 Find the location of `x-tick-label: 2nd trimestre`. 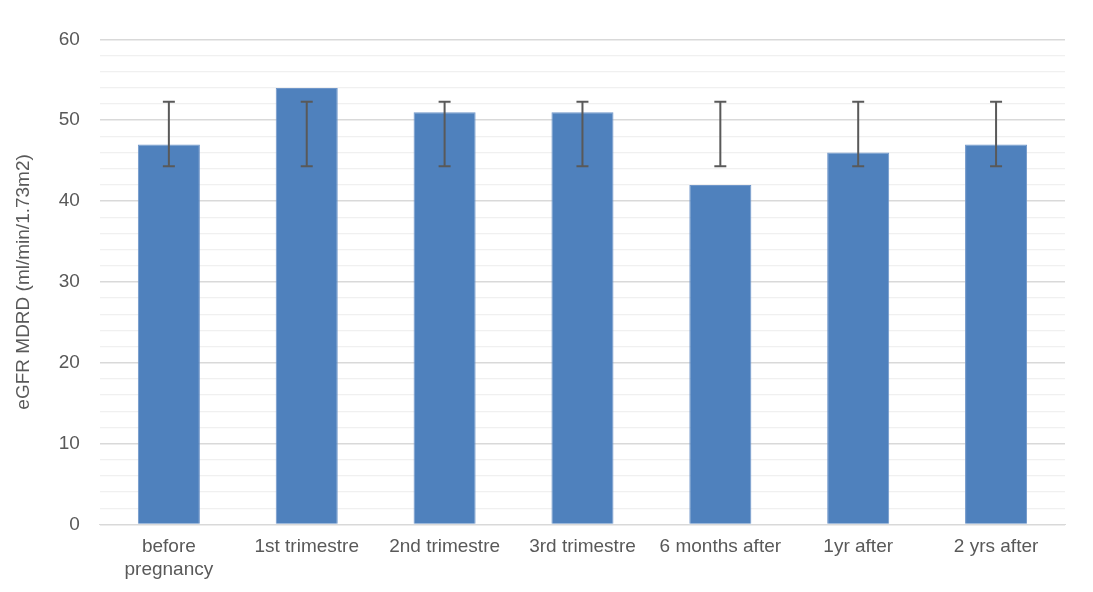

x-tick-label: 2nd trimestre is located at coordinates (445, 546).